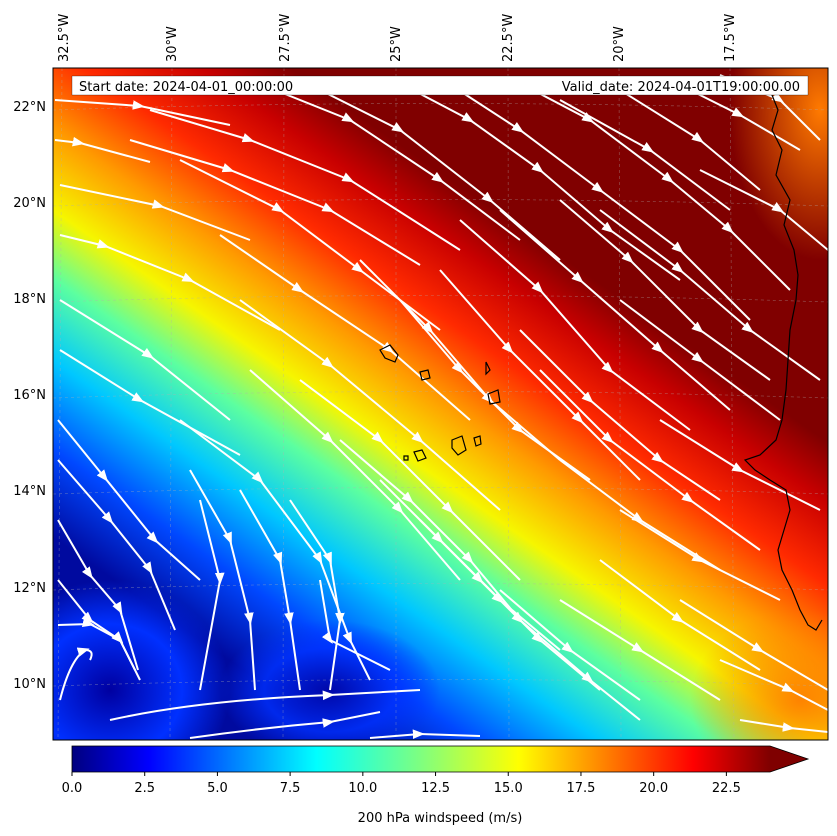  What do you see at coordinates (64, 38) in the screenshot?
I see `lon-tick-label: 32.5°W` at bounding box center [64, 38].